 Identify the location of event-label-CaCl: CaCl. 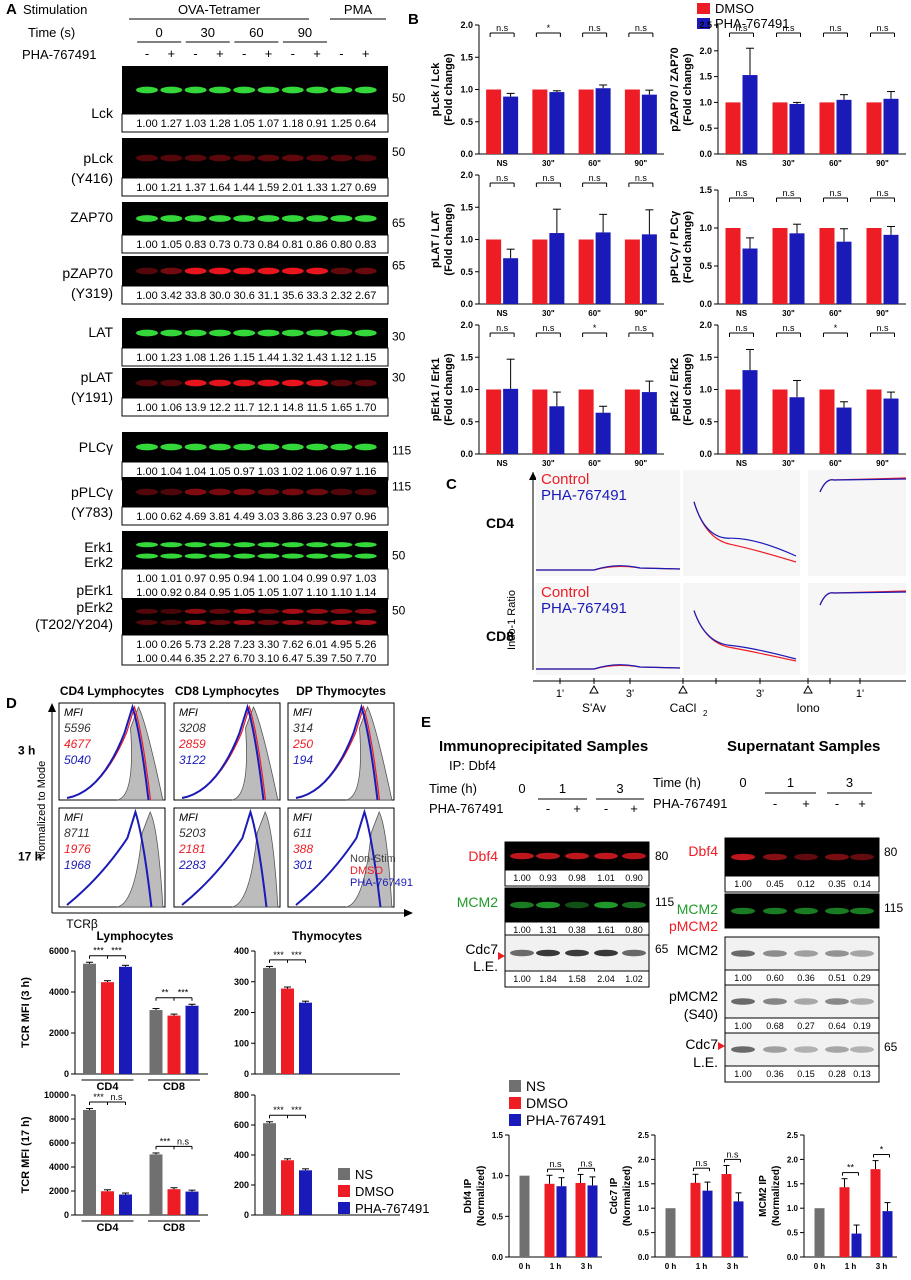
(683, 708).